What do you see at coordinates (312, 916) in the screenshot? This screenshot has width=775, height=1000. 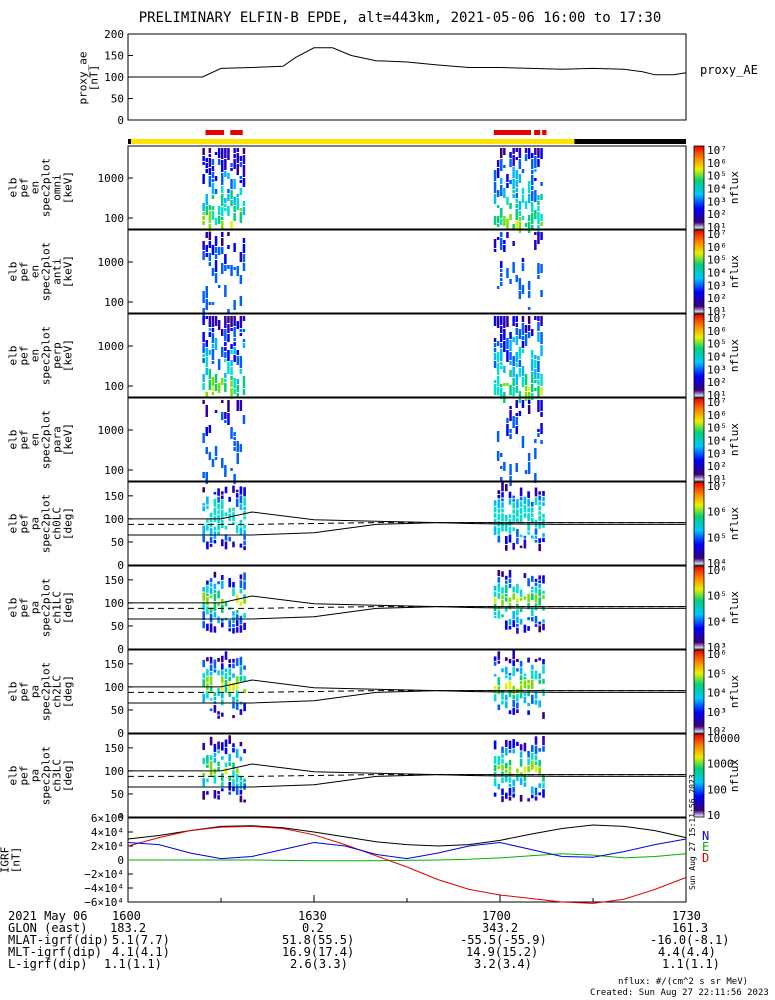 I see `footer-value: 1630` at bounding box center [312, 916].